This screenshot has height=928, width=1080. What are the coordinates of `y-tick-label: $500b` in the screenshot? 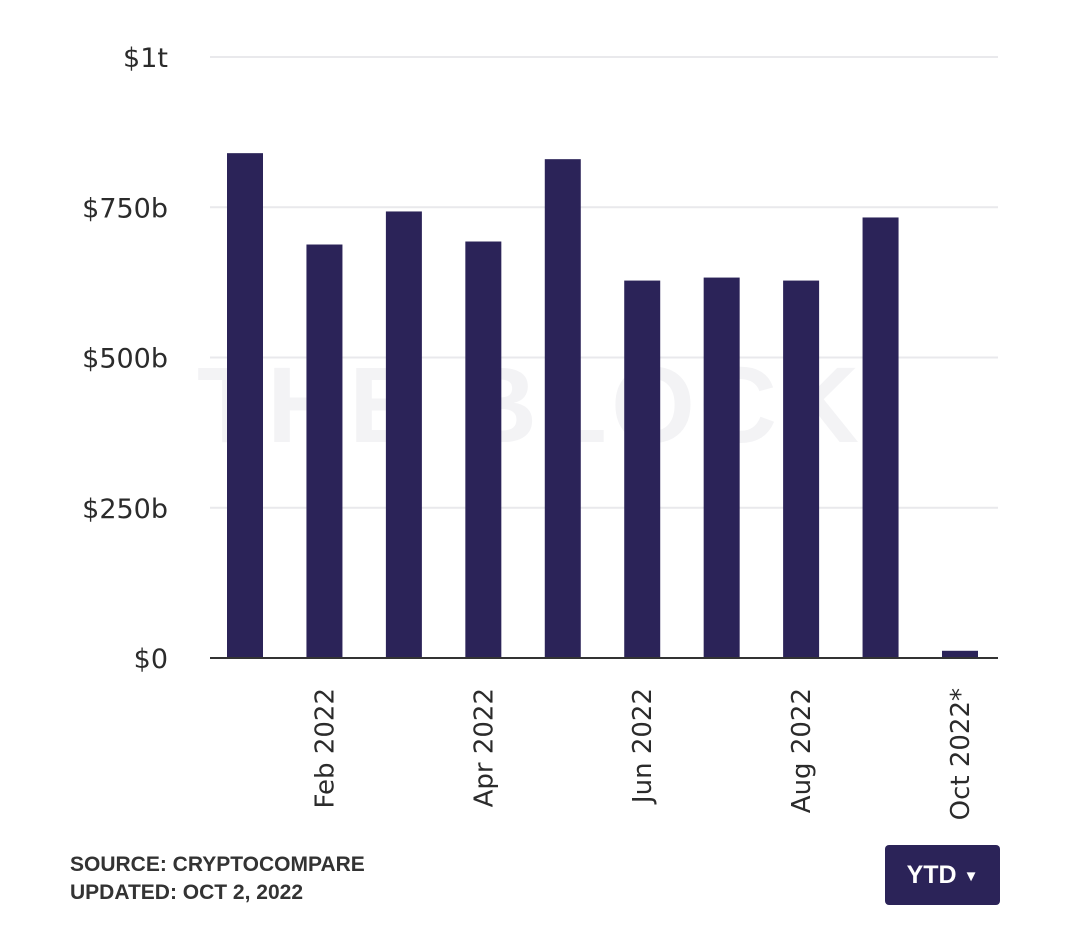 It's located at (125, 359).